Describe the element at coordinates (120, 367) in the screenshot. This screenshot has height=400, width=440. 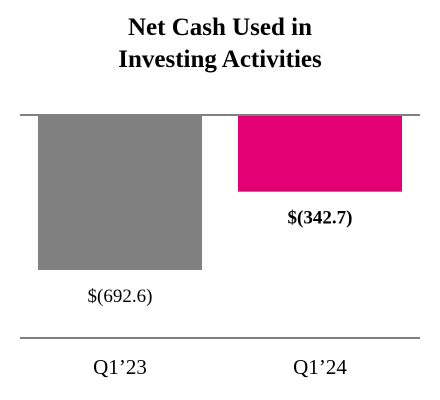
I see `x-tick-label-1: Q1’23` at that location.